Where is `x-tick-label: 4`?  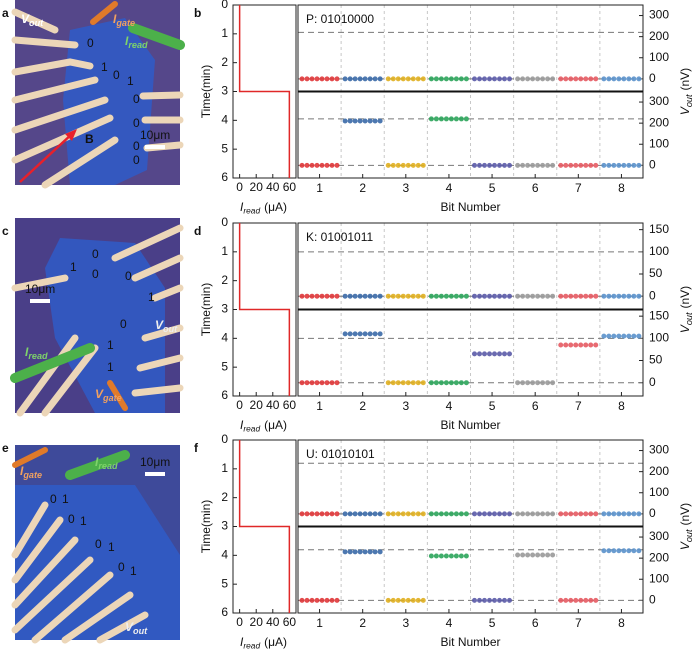 x-tick-label: 4 is located at coordinates (449, 188).